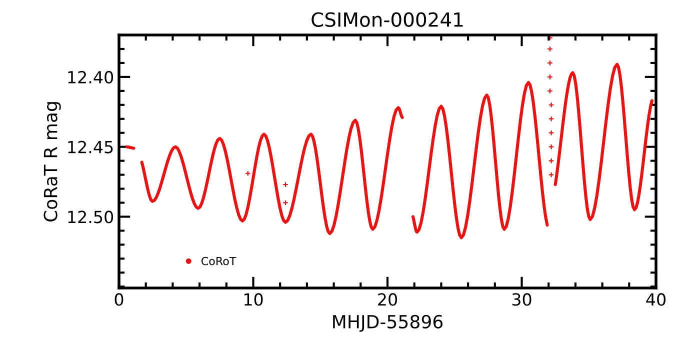 This screenshot has height=340, width=695. Describe the element at coordinates (218, 261) in the screenshot. I see `legend-label: CoRoT` at that location.